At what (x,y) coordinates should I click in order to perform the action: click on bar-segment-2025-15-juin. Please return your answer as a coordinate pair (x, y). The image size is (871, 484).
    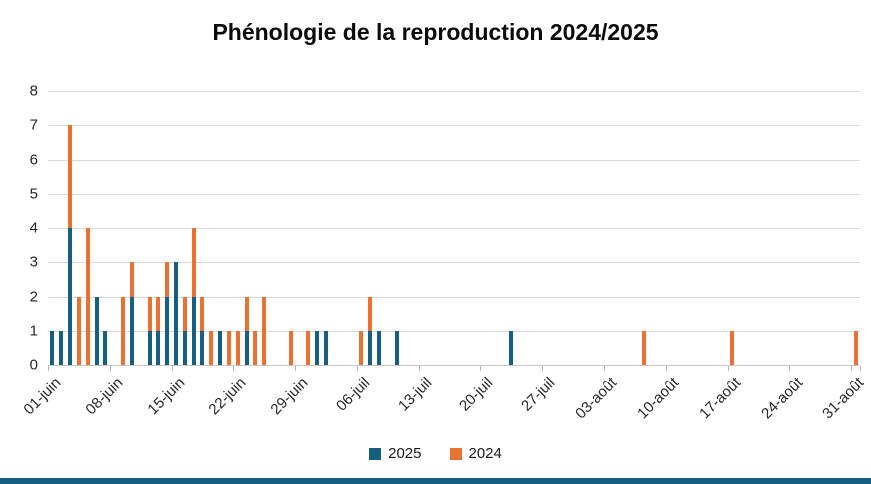
    Looking at the image, I should click on (175, 313).